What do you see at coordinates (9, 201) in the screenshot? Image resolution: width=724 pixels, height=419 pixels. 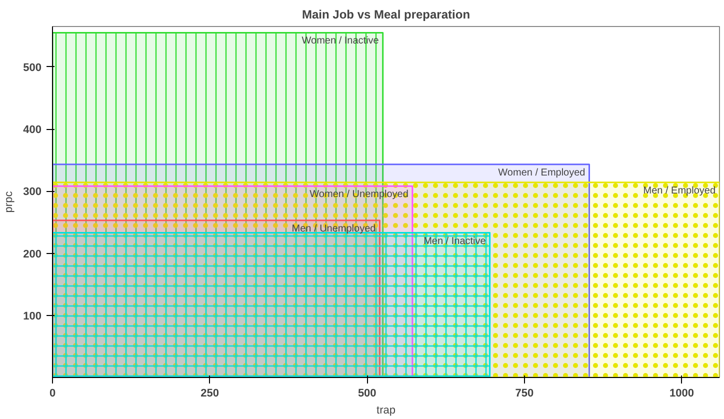 I see `y-axis-title: prpc` at bounding box center [9, 201].